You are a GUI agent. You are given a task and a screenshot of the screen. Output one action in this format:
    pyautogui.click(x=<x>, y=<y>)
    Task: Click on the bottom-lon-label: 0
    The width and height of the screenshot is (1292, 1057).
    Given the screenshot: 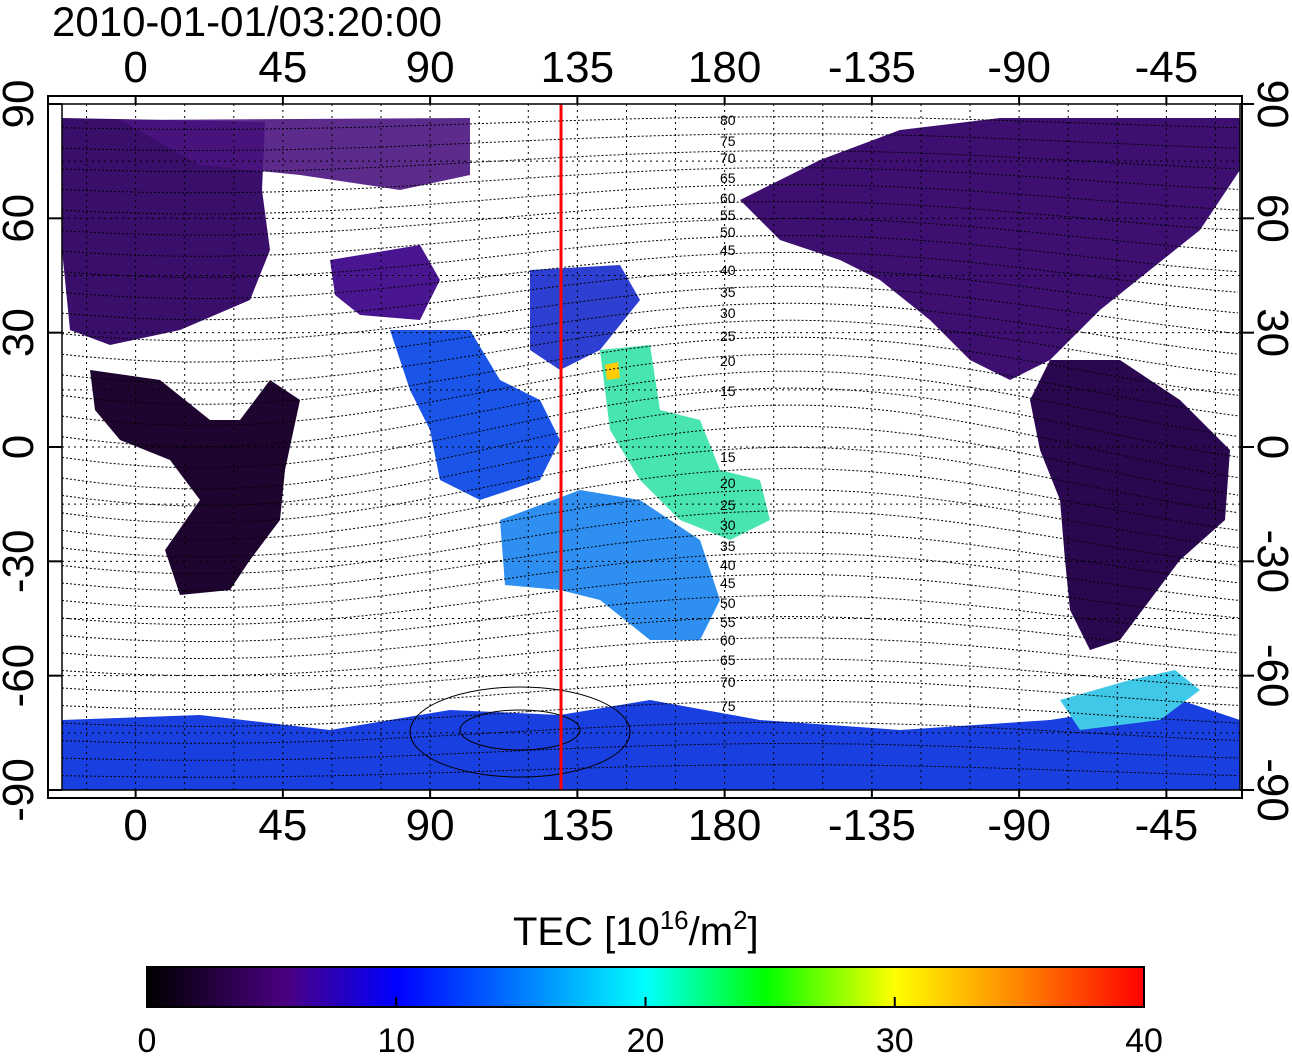 What is the action you would take?
    pyautogui.click(x=135, y=825)
    